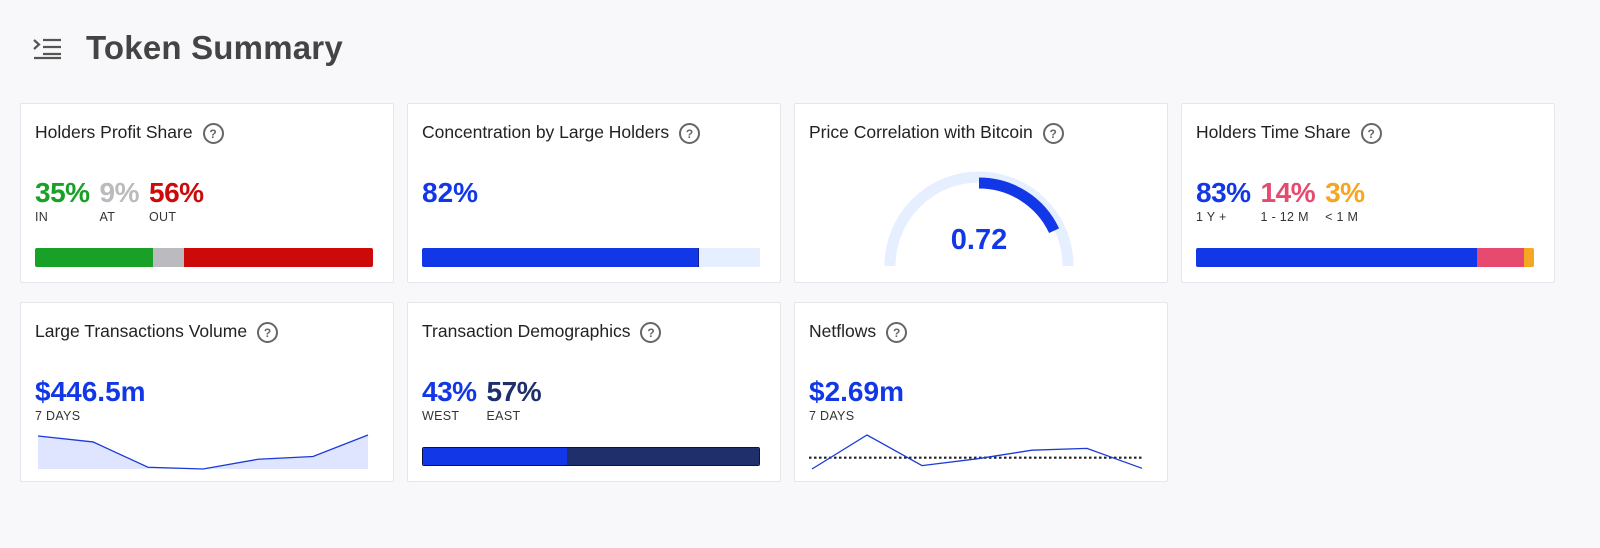  What do you see at coordinates (526, 330) in the screenshot?
I see `card-title: Transaction Demographics` at bounding box center [526, 330].